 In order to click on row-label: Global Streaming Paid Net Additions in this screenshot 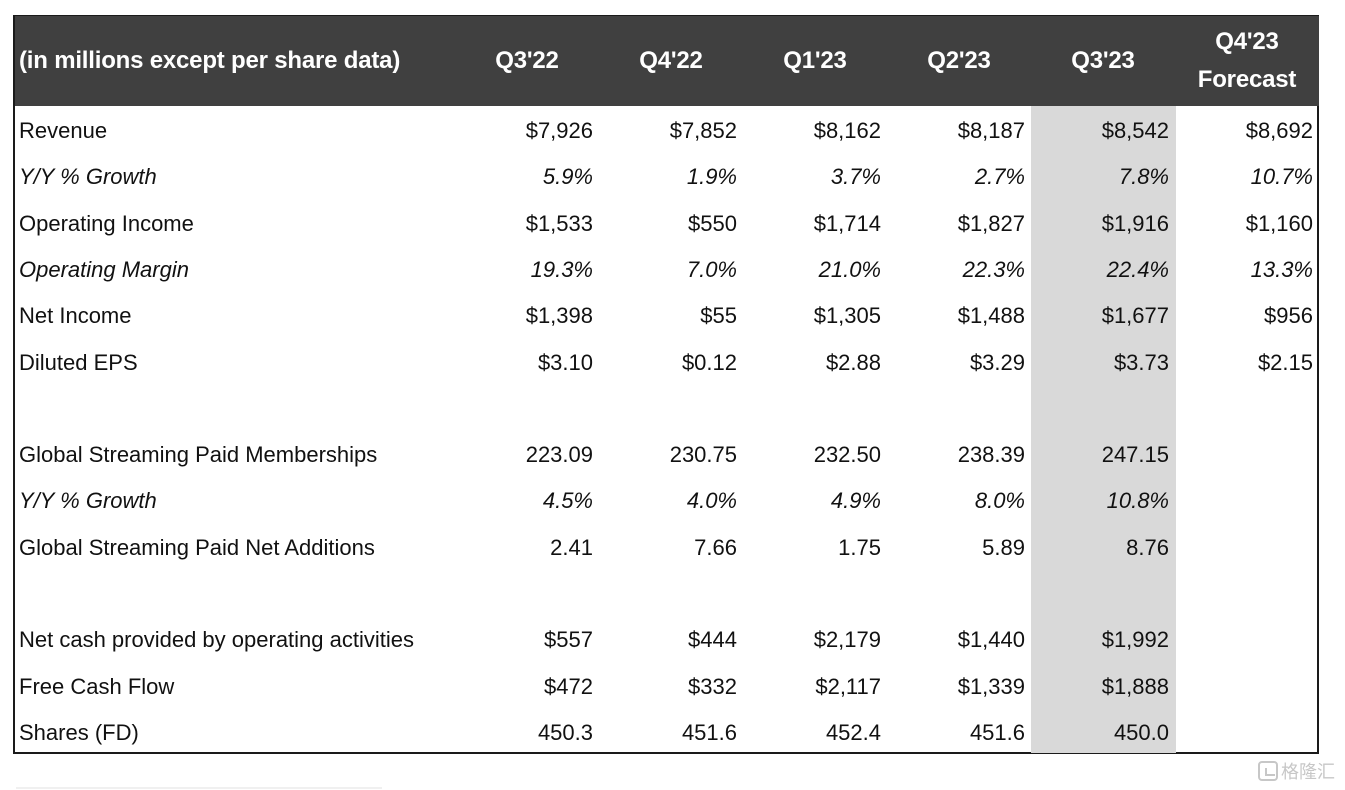, I will do `click(197, 547)`.